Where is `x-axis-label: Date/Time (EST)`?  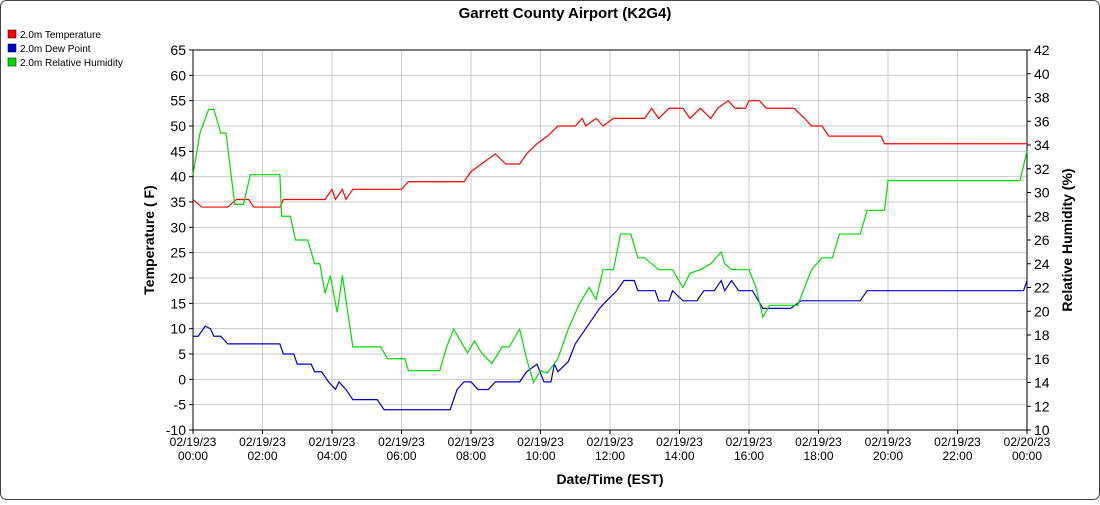
x-axis-label: Date/Time (EST) is located at coordinates (609, 479).